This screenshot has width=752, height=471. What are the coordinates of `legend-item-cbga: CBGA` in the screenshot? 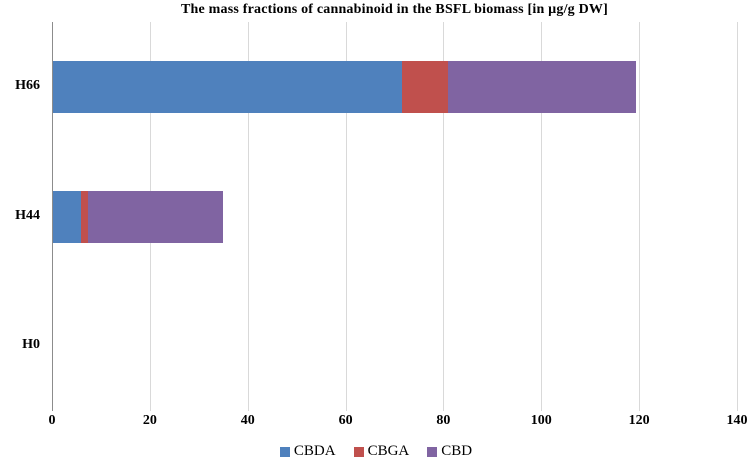 It's located at (381, 451).